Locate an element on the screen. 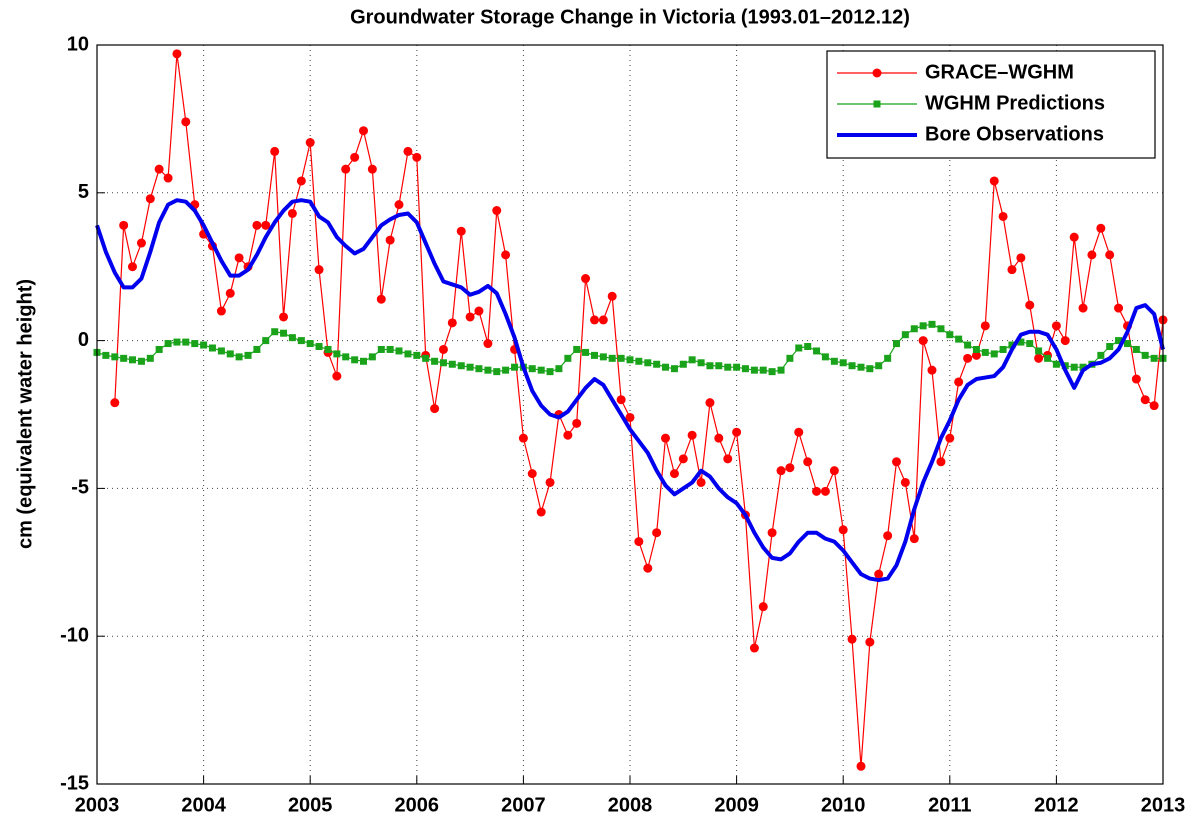 The image size is (1202, 824). y-tick-label: 5 is located at coordinates (83, 192).